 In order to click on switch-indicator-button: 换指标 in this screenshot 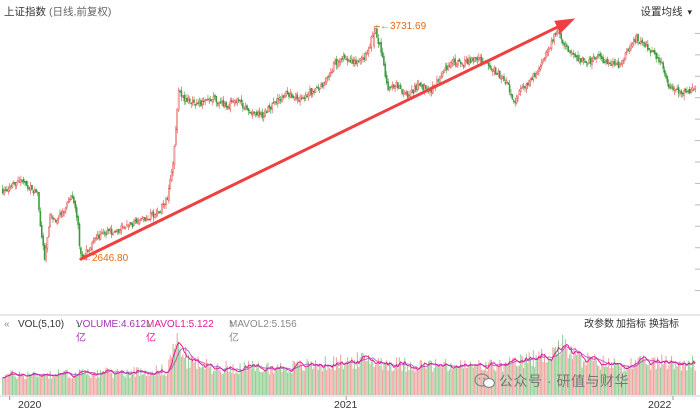, I will do `click(664, 324)`.